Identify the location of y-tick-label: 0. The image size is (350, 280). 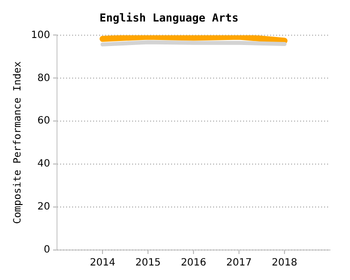
(47, 250).